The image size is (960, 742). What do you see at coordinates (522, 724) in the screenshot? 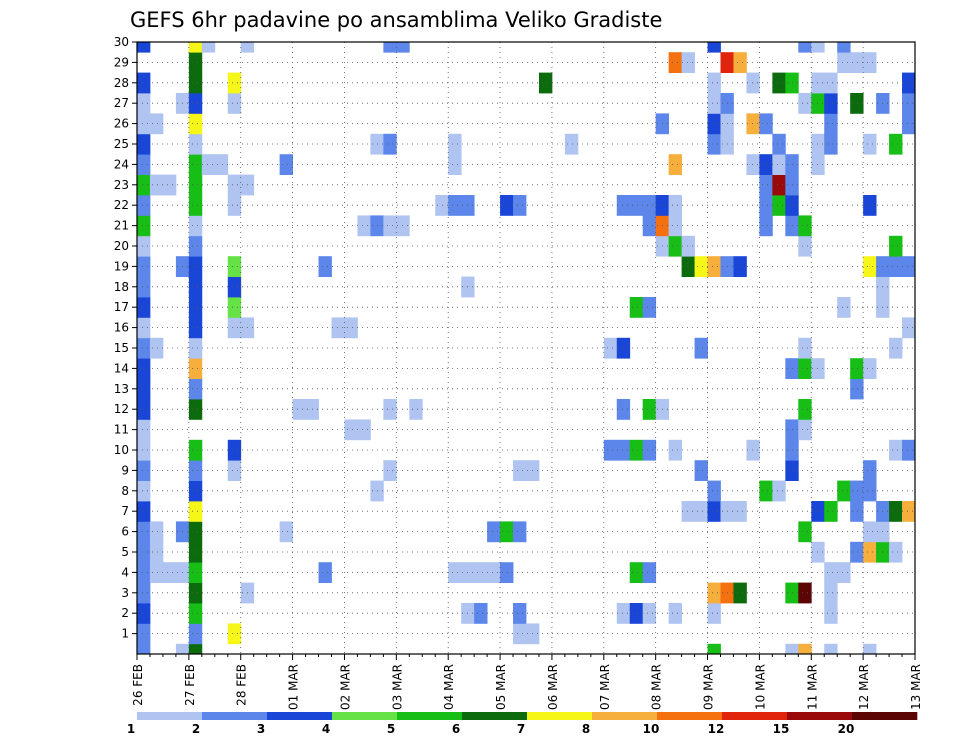
I see `colorbar: 1 2 3 4 5 6 7 8 10 12 15 20` at bounding box center [522, 724].